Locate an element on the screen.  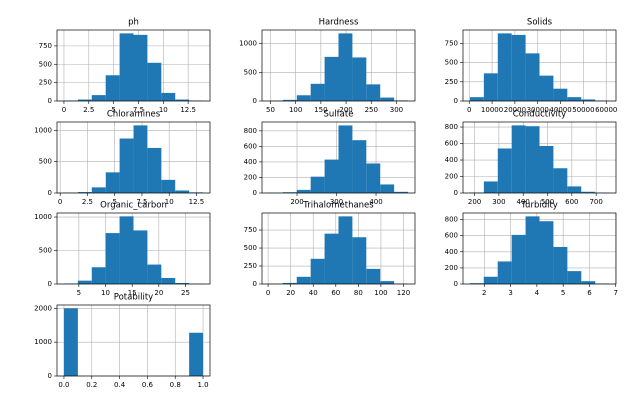
x-tick-label: 120 is located at coordinates (403, 293).